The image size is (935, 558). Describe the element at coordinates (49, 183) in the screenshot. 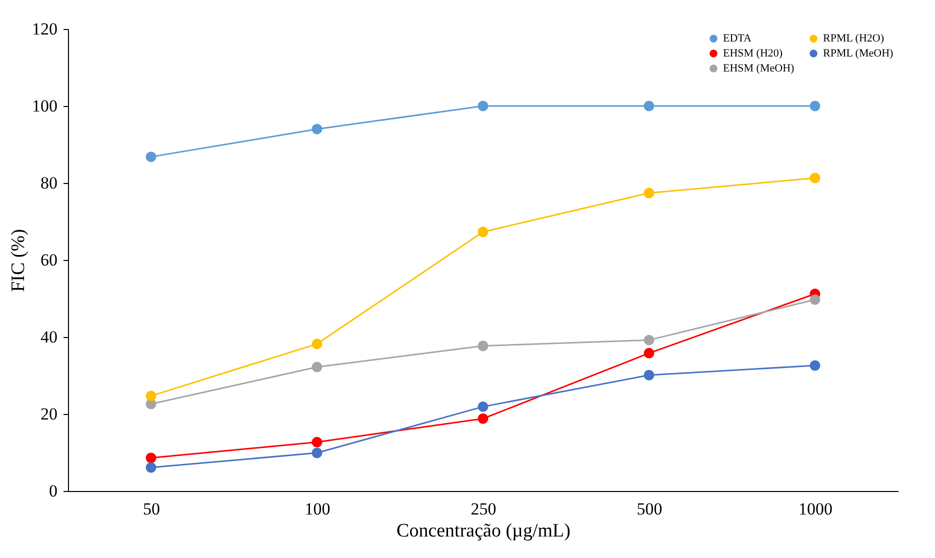

I see `y-tick-label: 80` at that location.